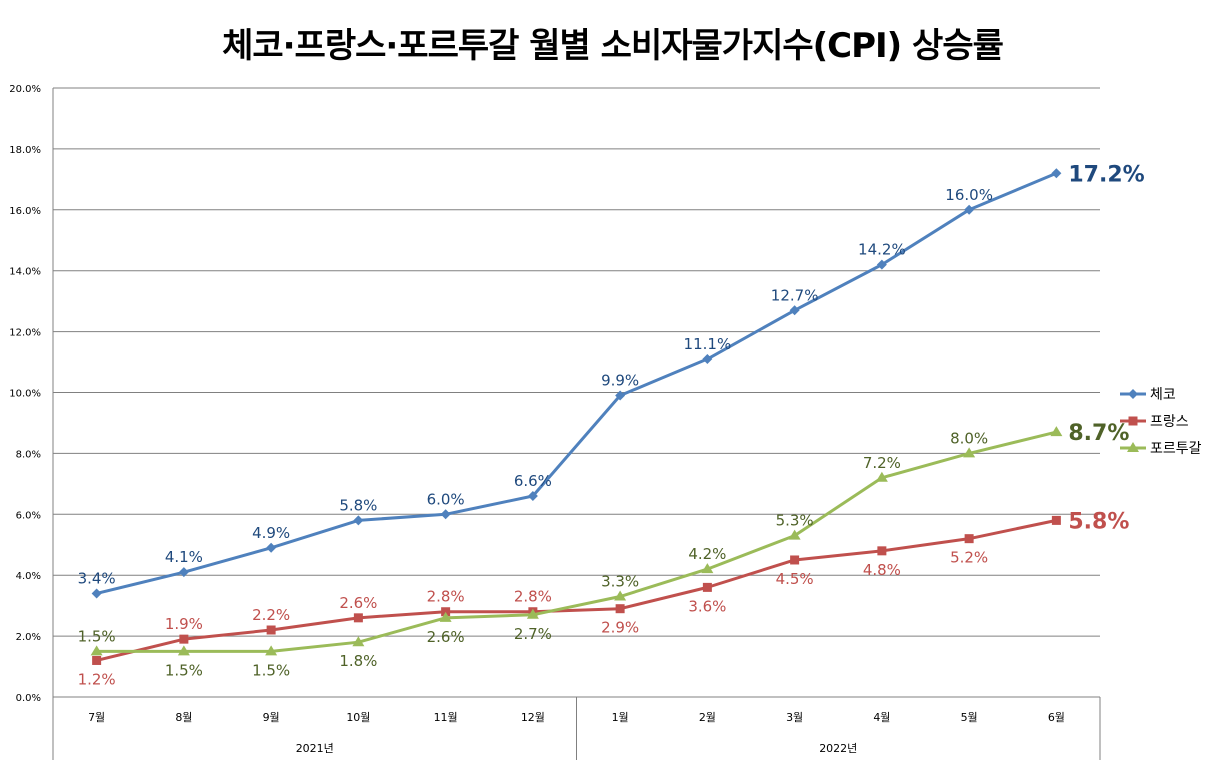 The height and width of the screenshot is (769, 1225). What do you see at coordinates (1163, 395) in the screenshot?
I see `legend-label: 체코` at bounding box center [1163, 395].